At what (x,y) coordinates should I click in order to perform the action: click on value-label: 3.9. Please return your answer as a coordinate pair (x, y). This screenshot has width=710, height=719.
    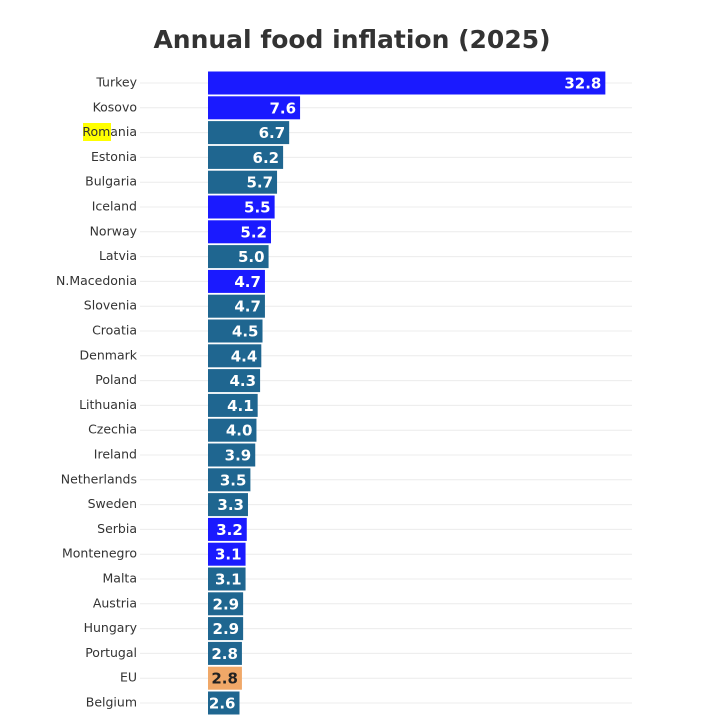
    Looking at the image, I should click on (238, 456).